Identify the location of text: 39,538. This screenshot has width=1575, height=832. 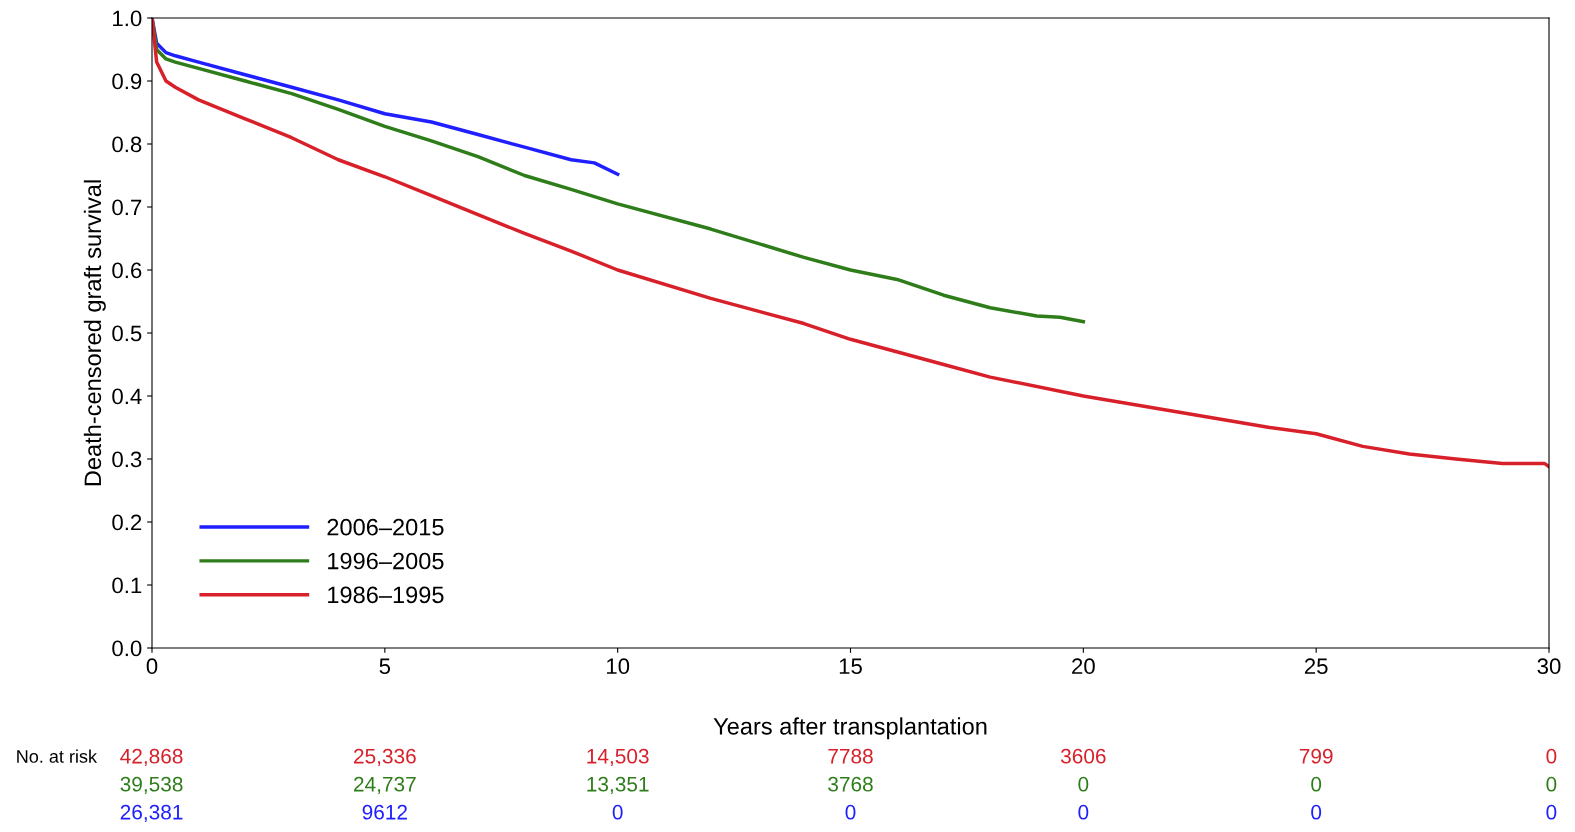
(151, 785).